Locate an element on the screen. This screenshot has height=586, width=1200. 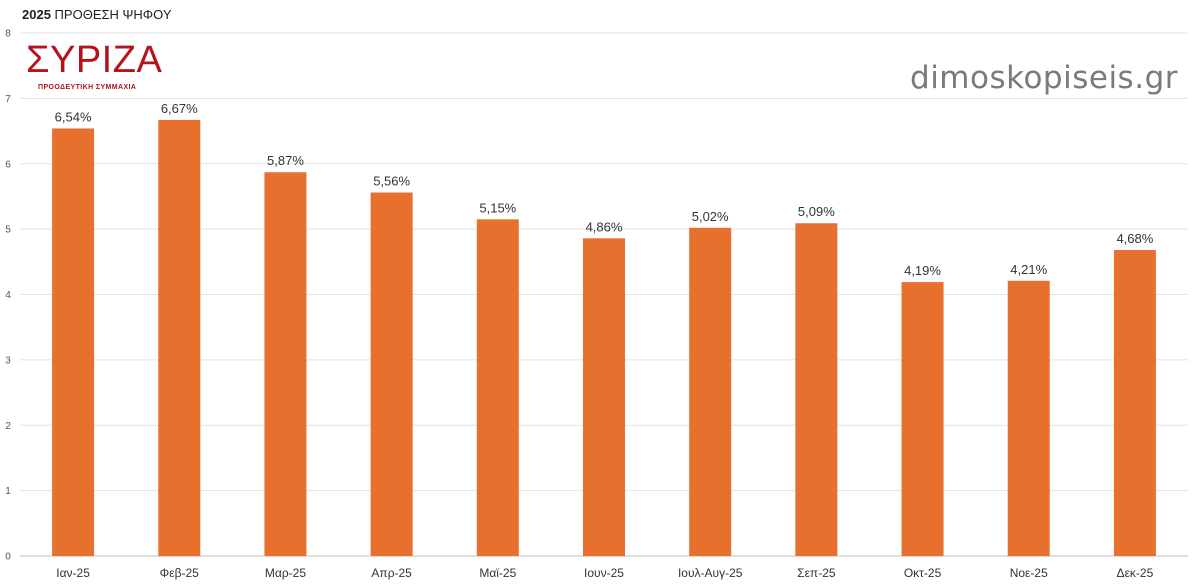
y-tick-label: 4 is located at coordinates (8, 295).